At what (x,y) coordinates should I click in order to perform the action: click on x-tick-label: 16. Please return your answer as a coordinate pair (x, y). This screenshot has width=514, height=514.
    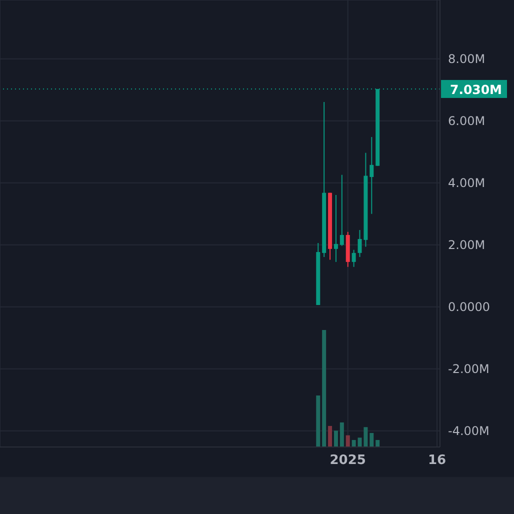
    Looking at the image, I should click on (437, 460).